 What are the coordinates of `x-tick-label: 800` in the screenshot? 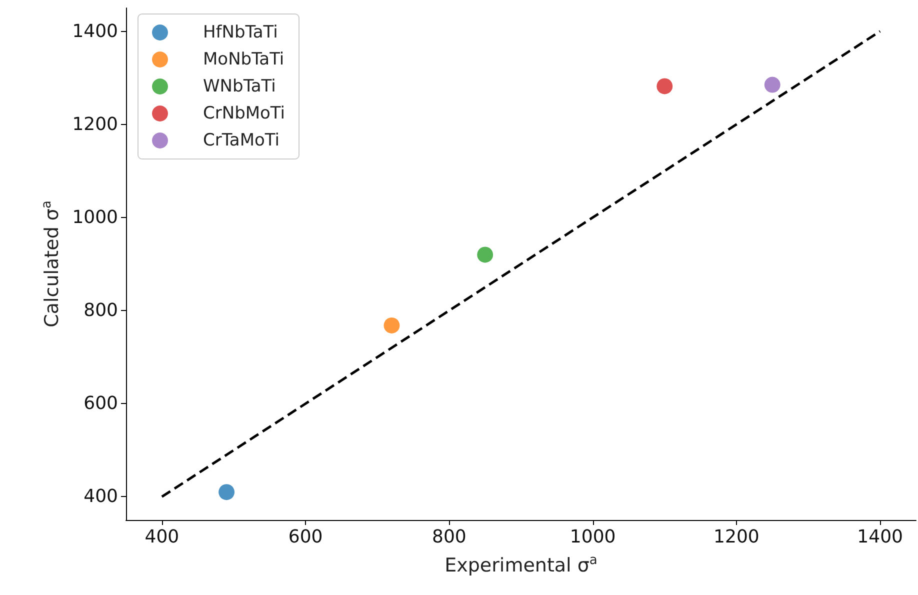 It's located at (449, 537).